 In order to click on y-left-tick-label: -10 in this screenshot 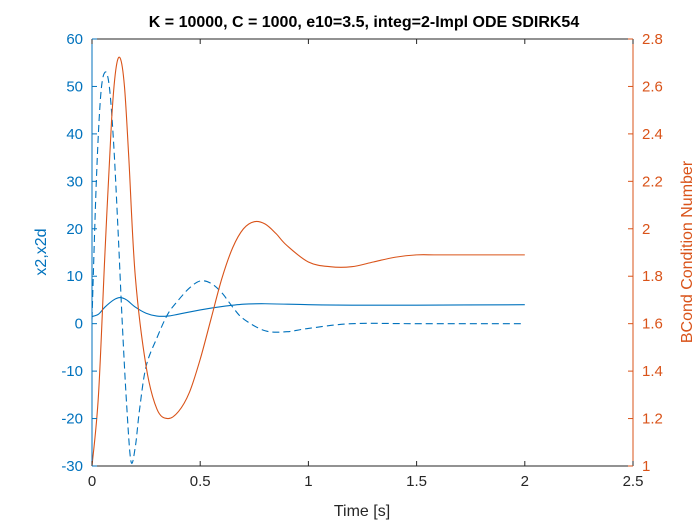, I will do `click(72, 371)`.